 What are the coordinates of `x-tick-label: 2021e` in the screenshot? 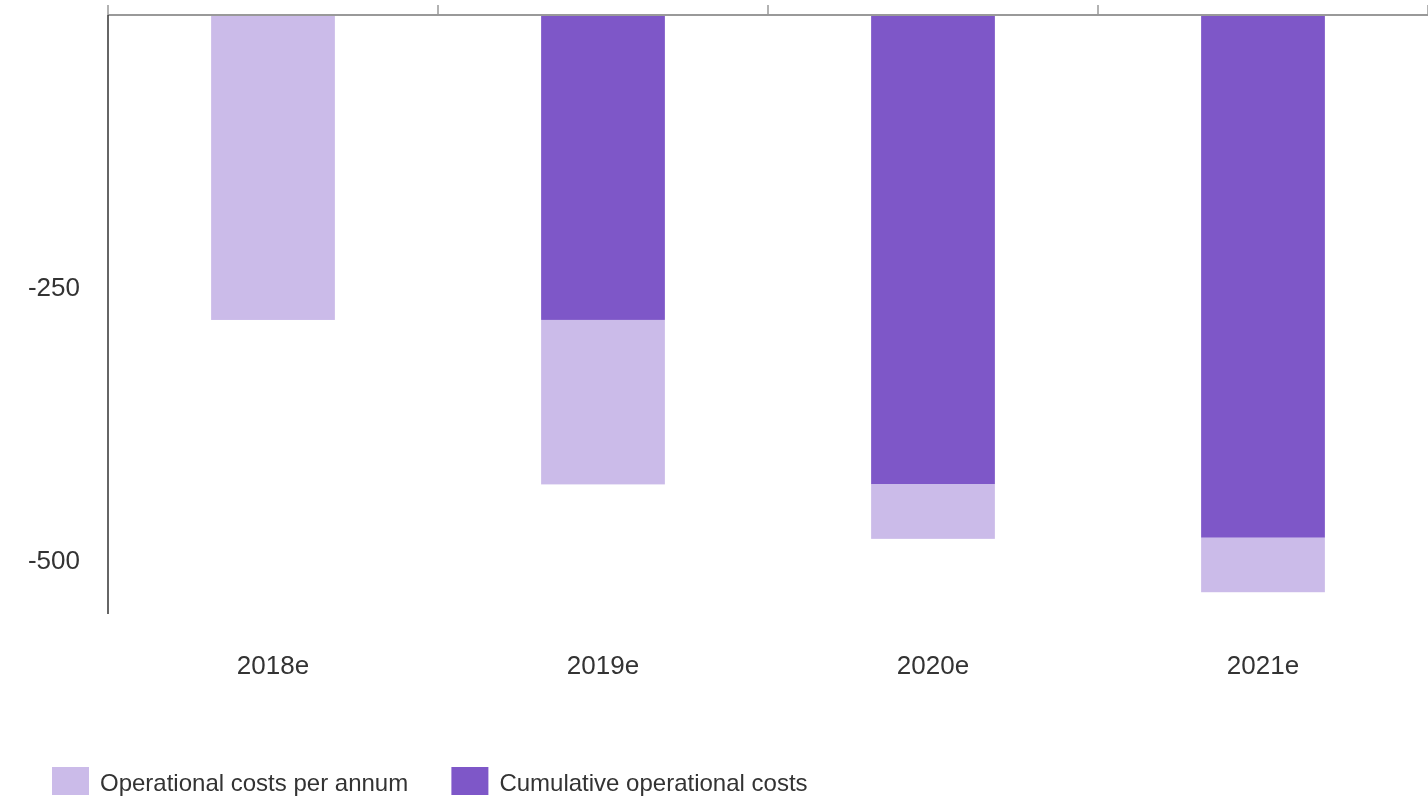 It's located at (1263, 665).